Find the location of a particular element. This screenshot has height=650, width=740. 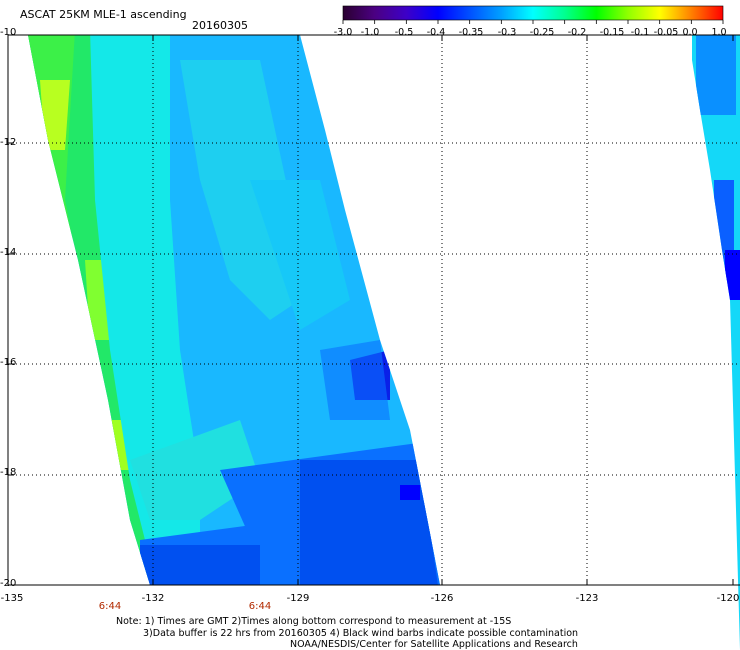

lat-label: -10 is located at coordinates (8, 32).